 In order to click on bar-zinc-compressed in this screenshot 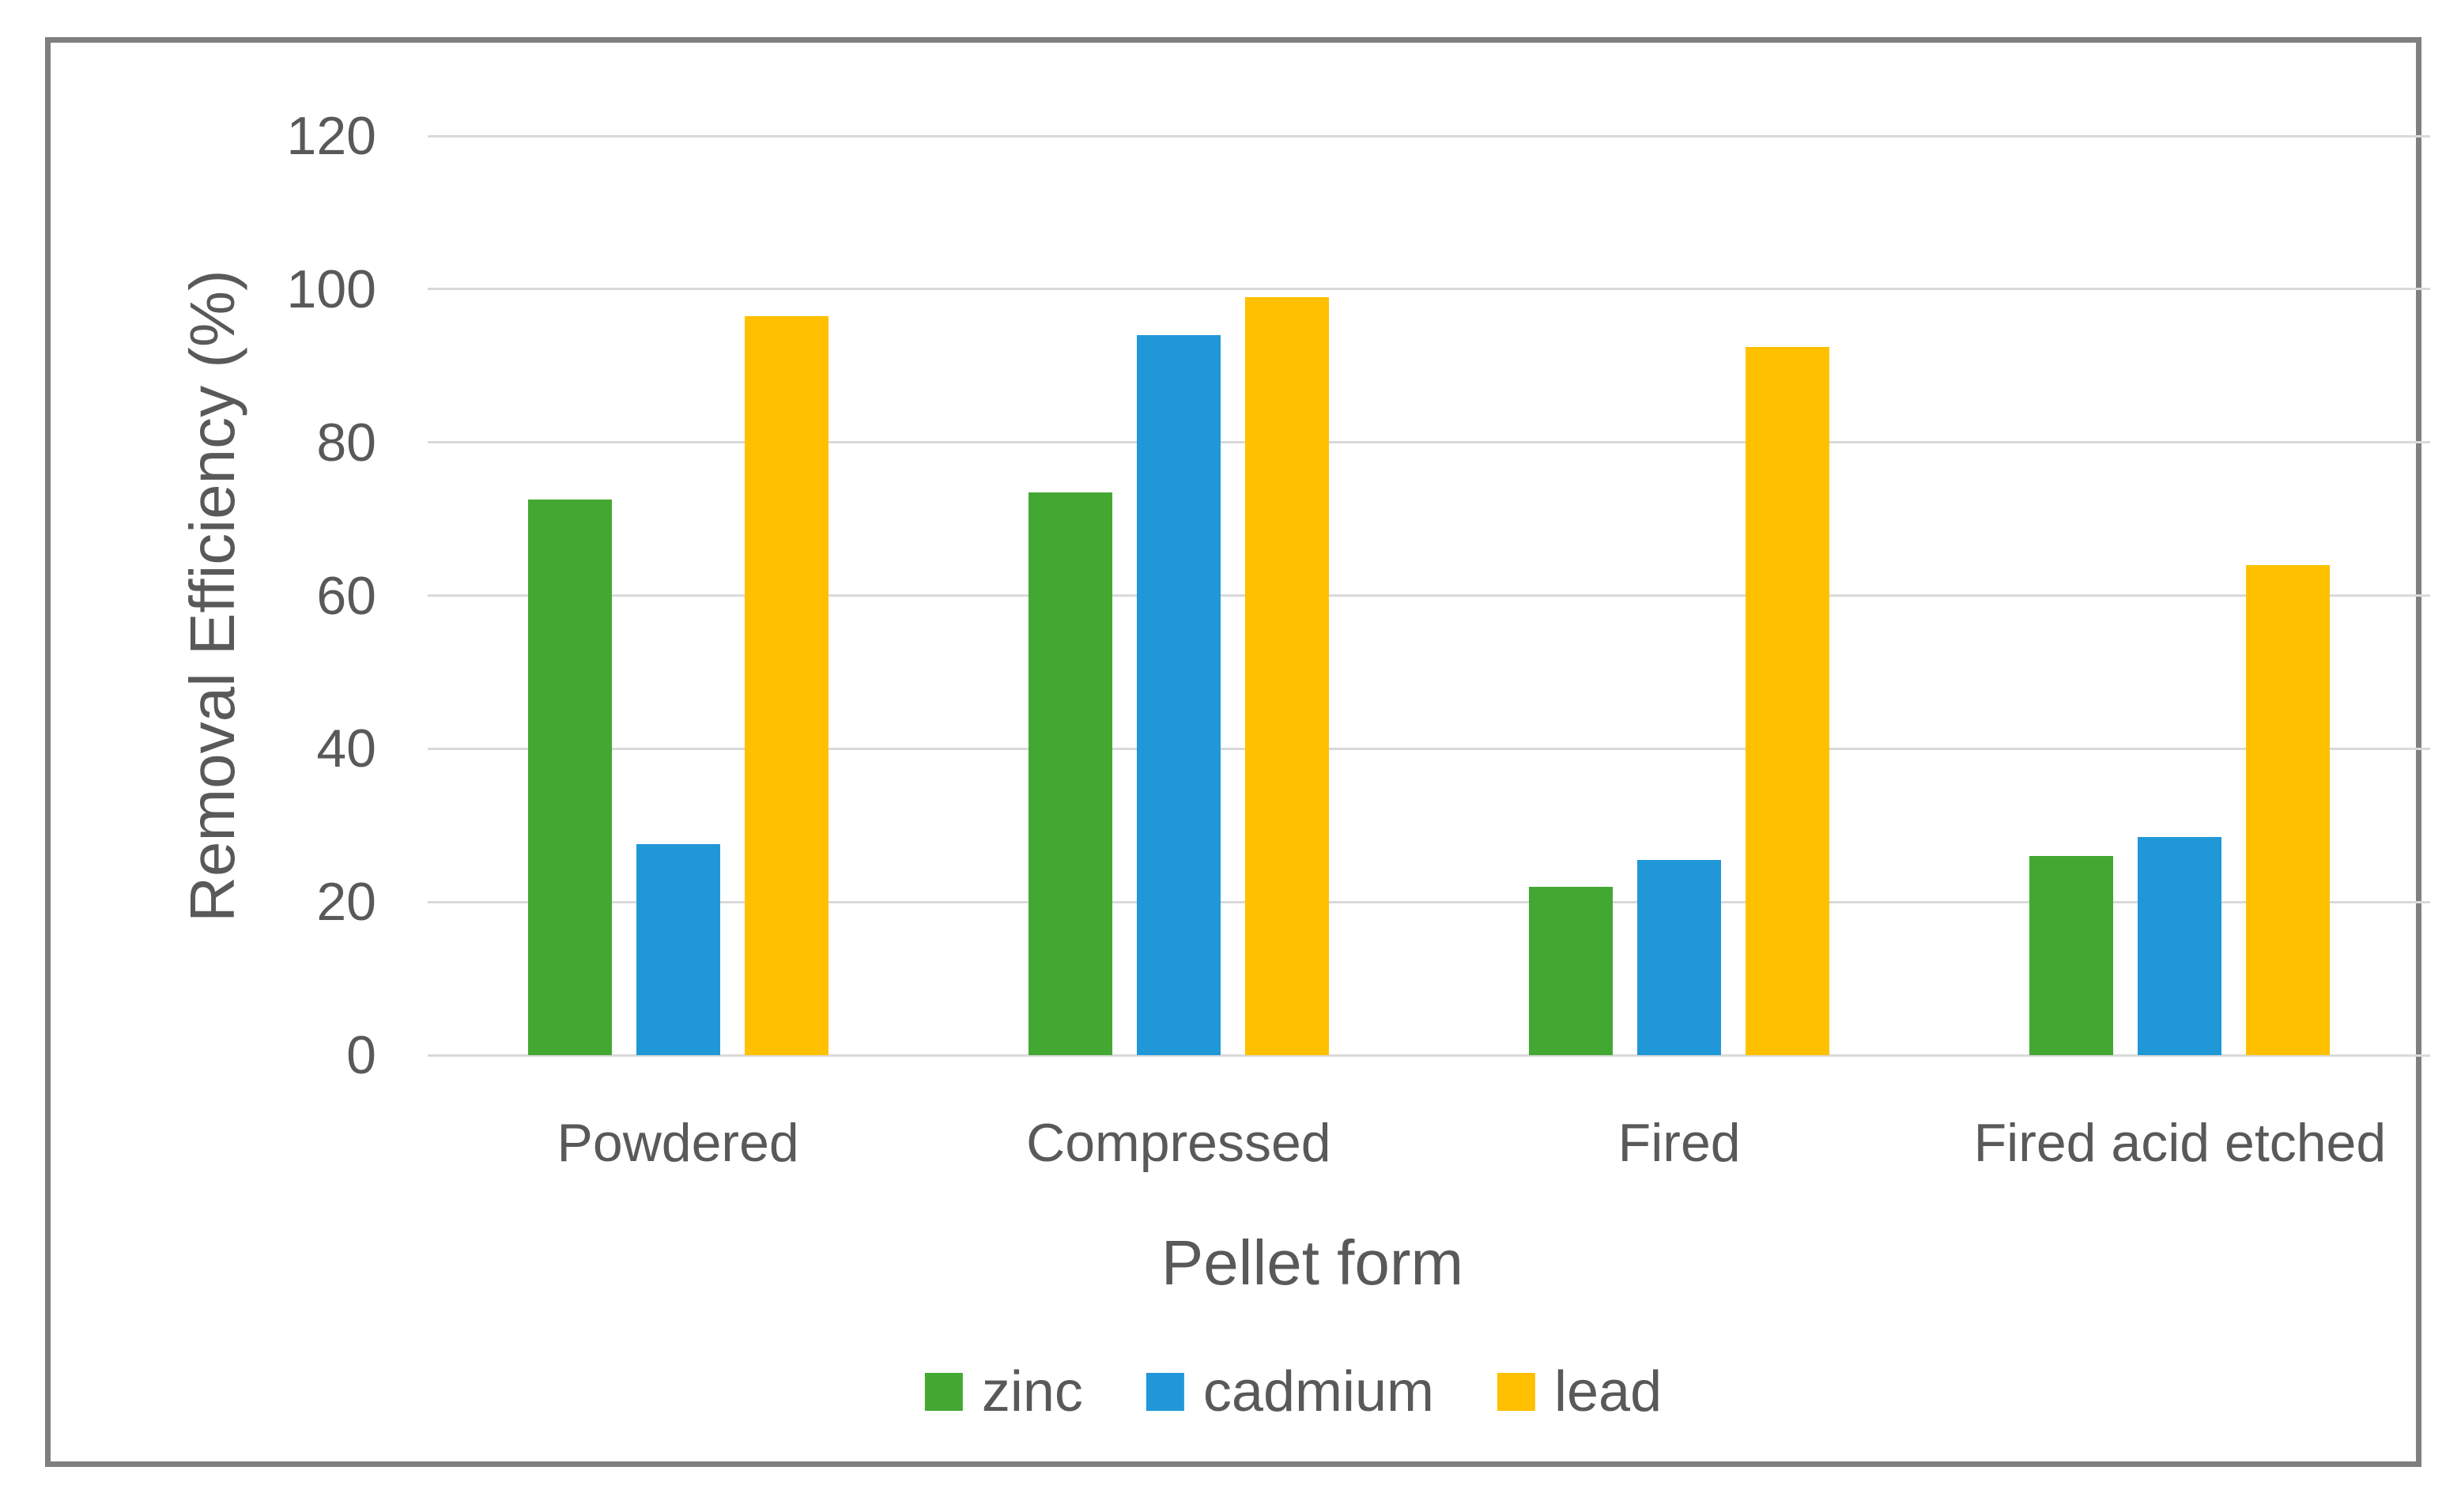, I will do `click(1070, 773)`.